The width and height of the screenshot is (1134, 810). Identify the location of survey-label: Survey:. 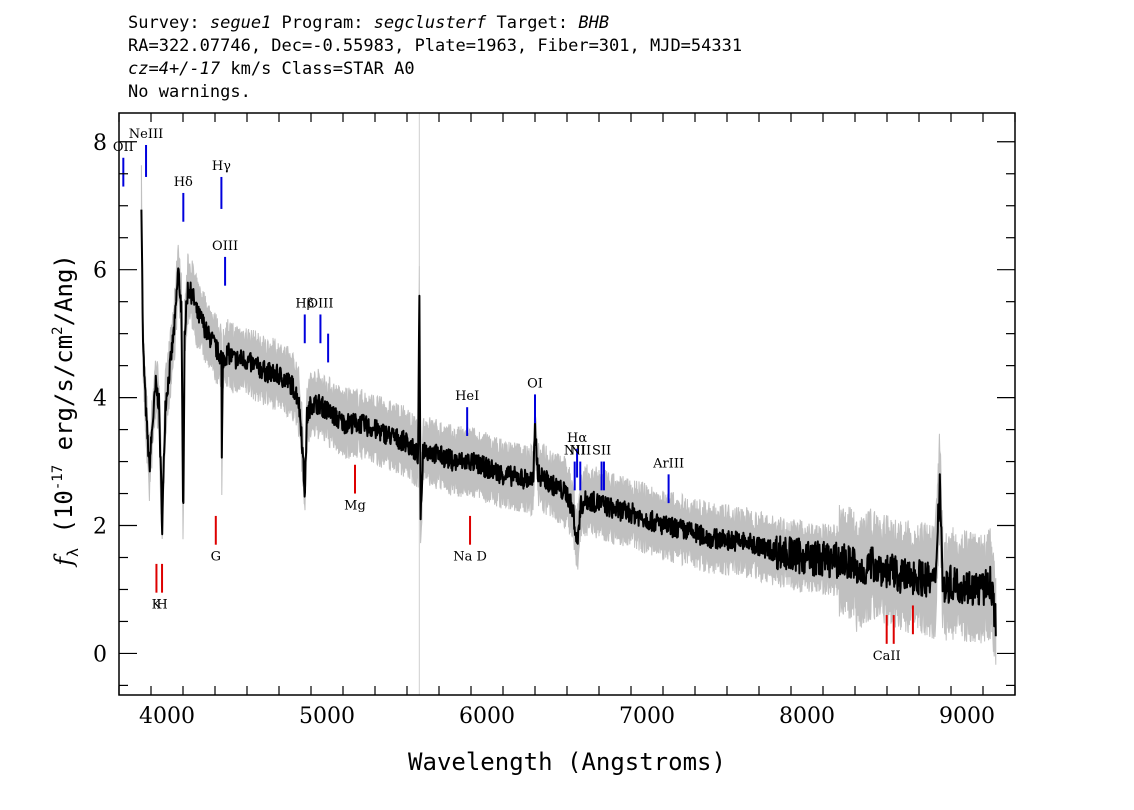
(169, 23).